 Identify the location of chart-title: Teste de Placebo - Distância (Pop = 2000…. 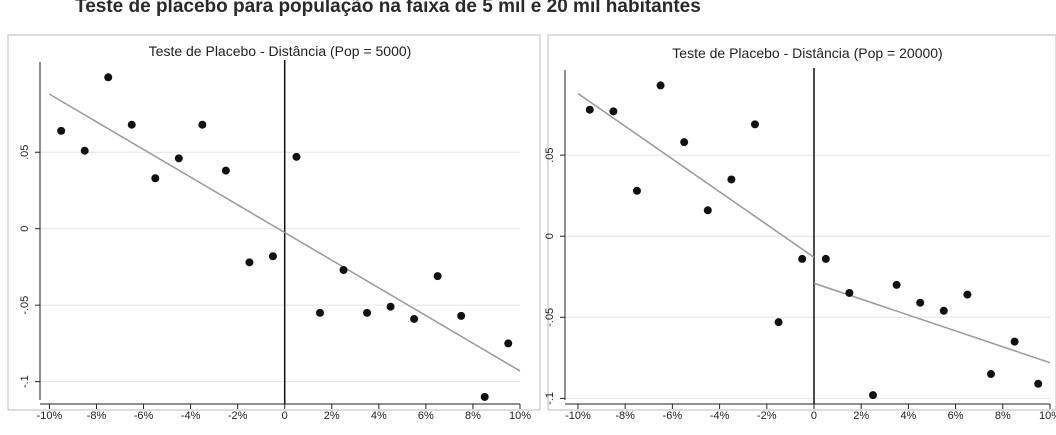
(807, 53).